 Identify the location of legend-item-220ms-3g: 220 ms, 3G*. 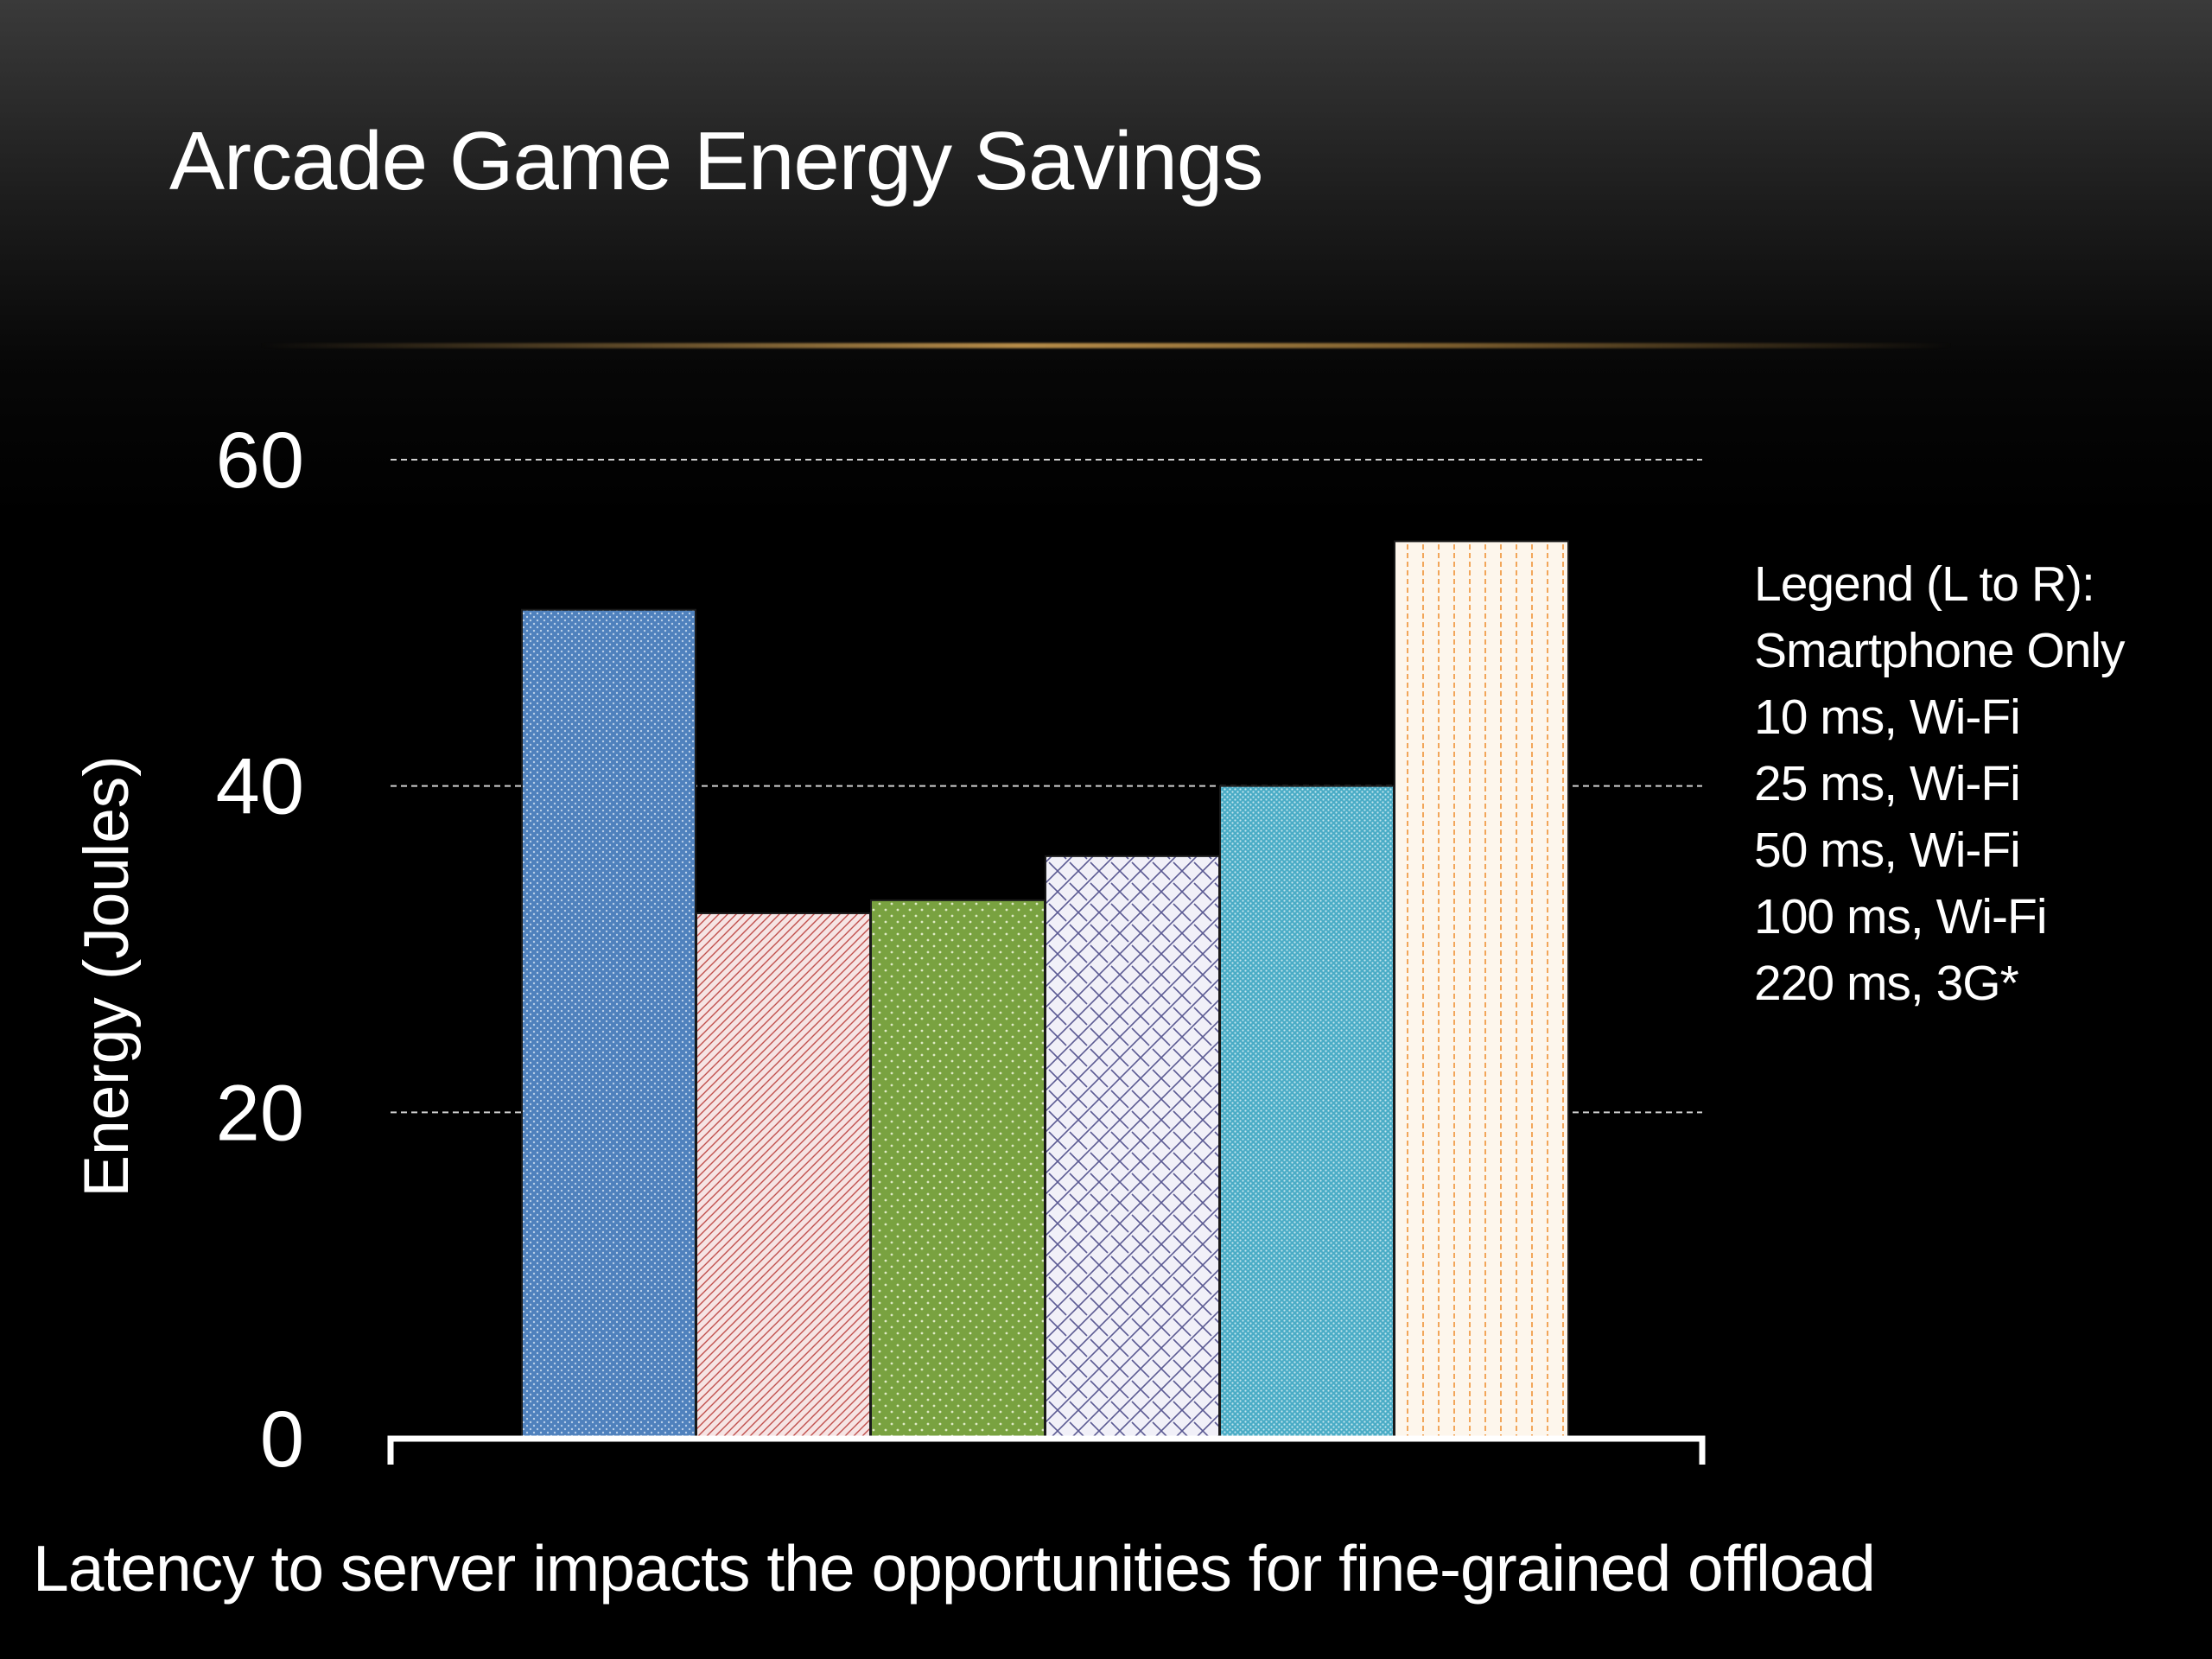
(1886, 983).